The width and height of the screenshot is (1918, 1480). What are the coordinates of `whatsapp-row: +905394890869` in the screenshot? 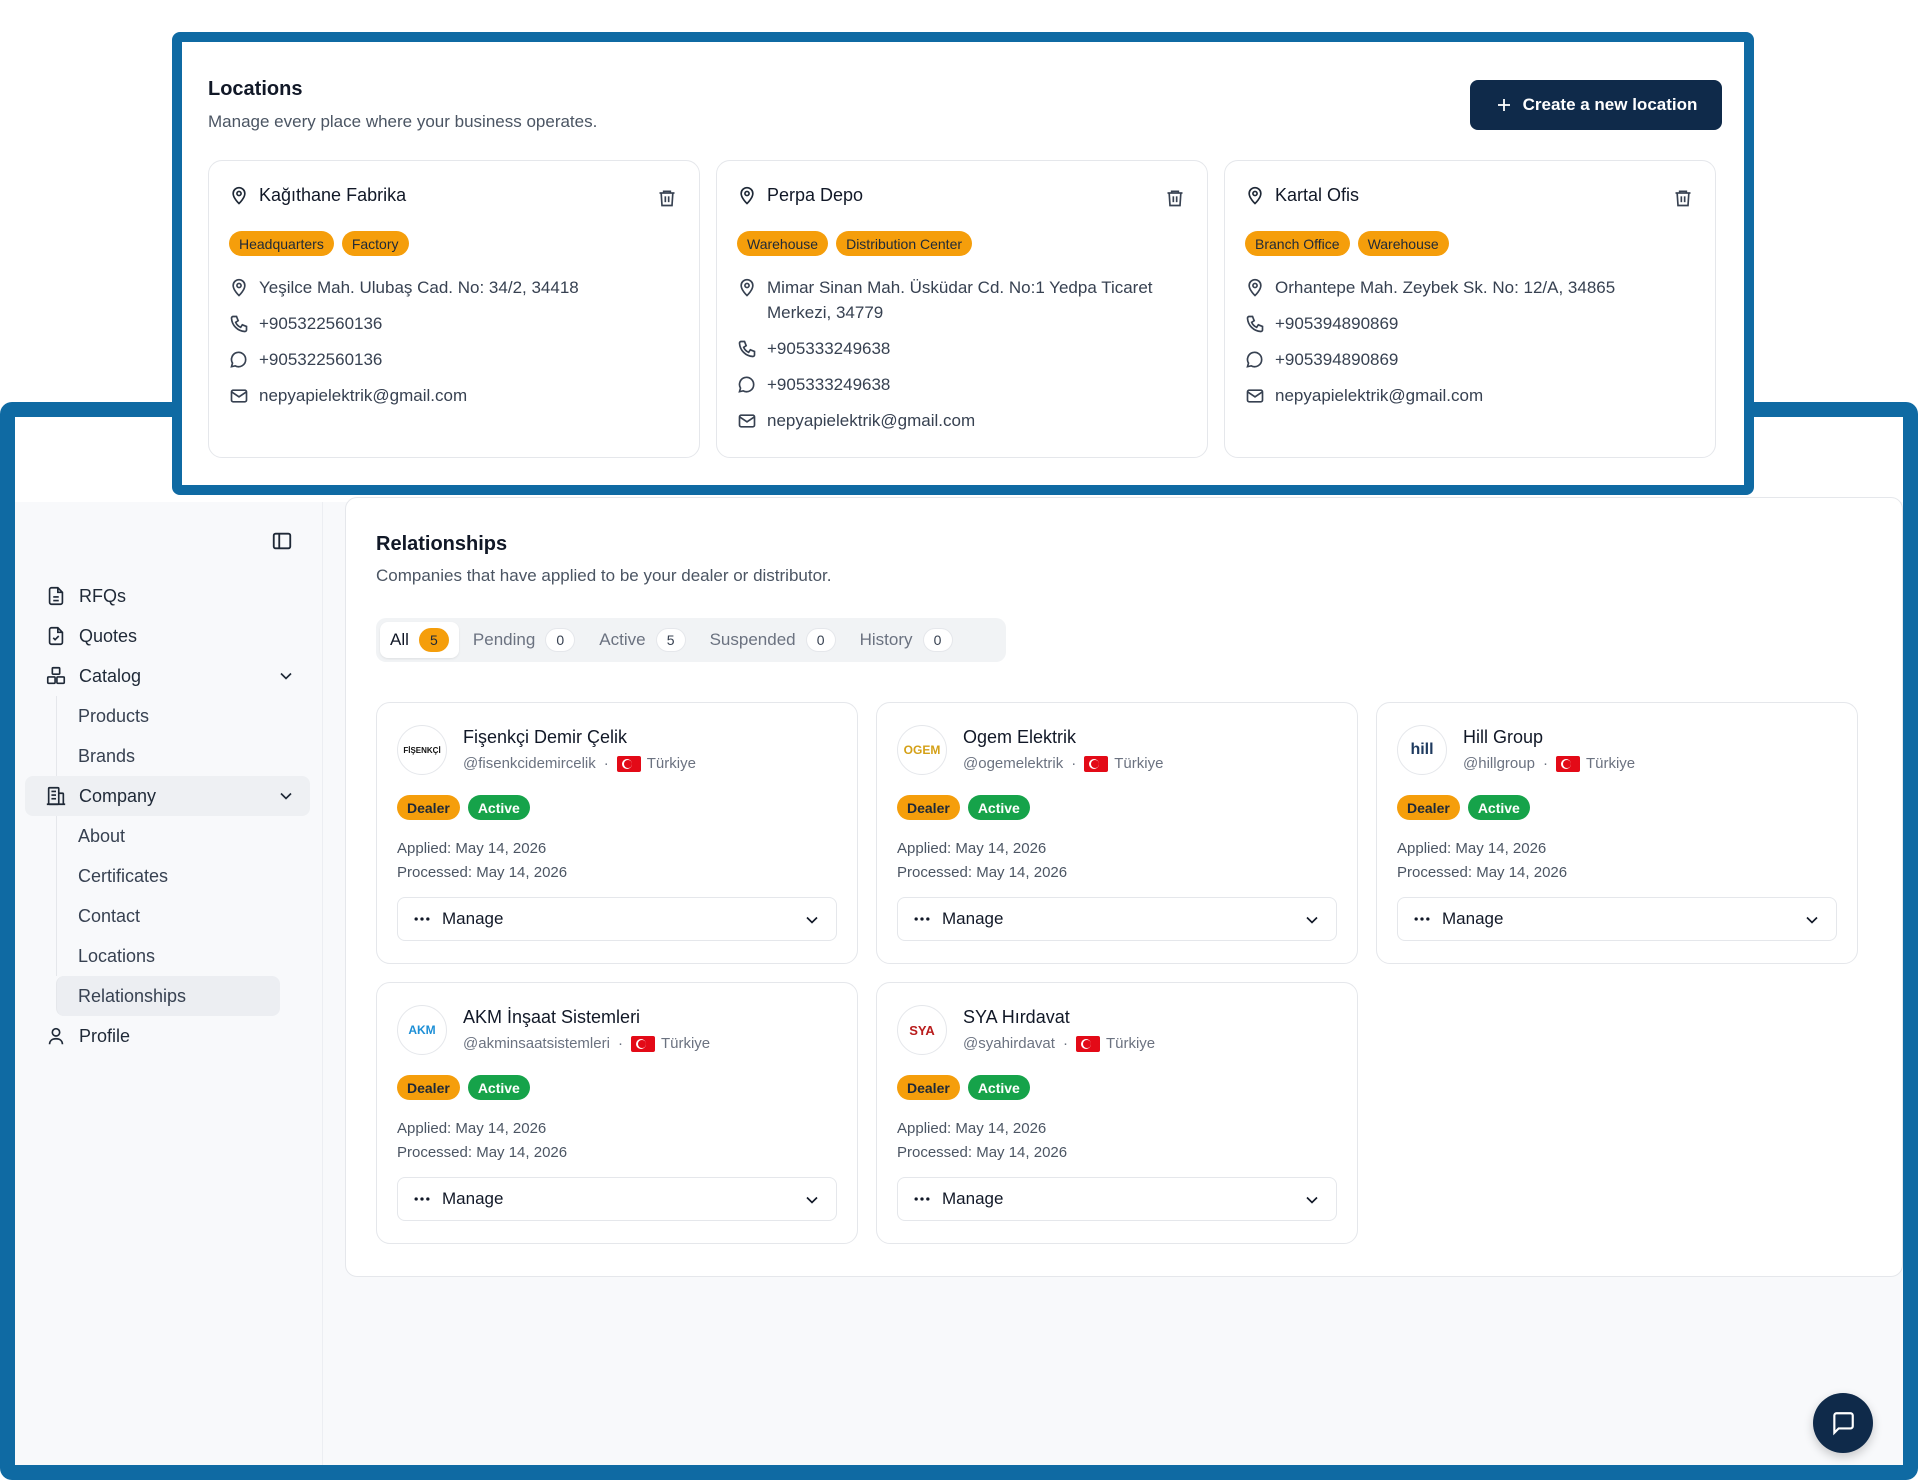 It's located at (1475, 359).